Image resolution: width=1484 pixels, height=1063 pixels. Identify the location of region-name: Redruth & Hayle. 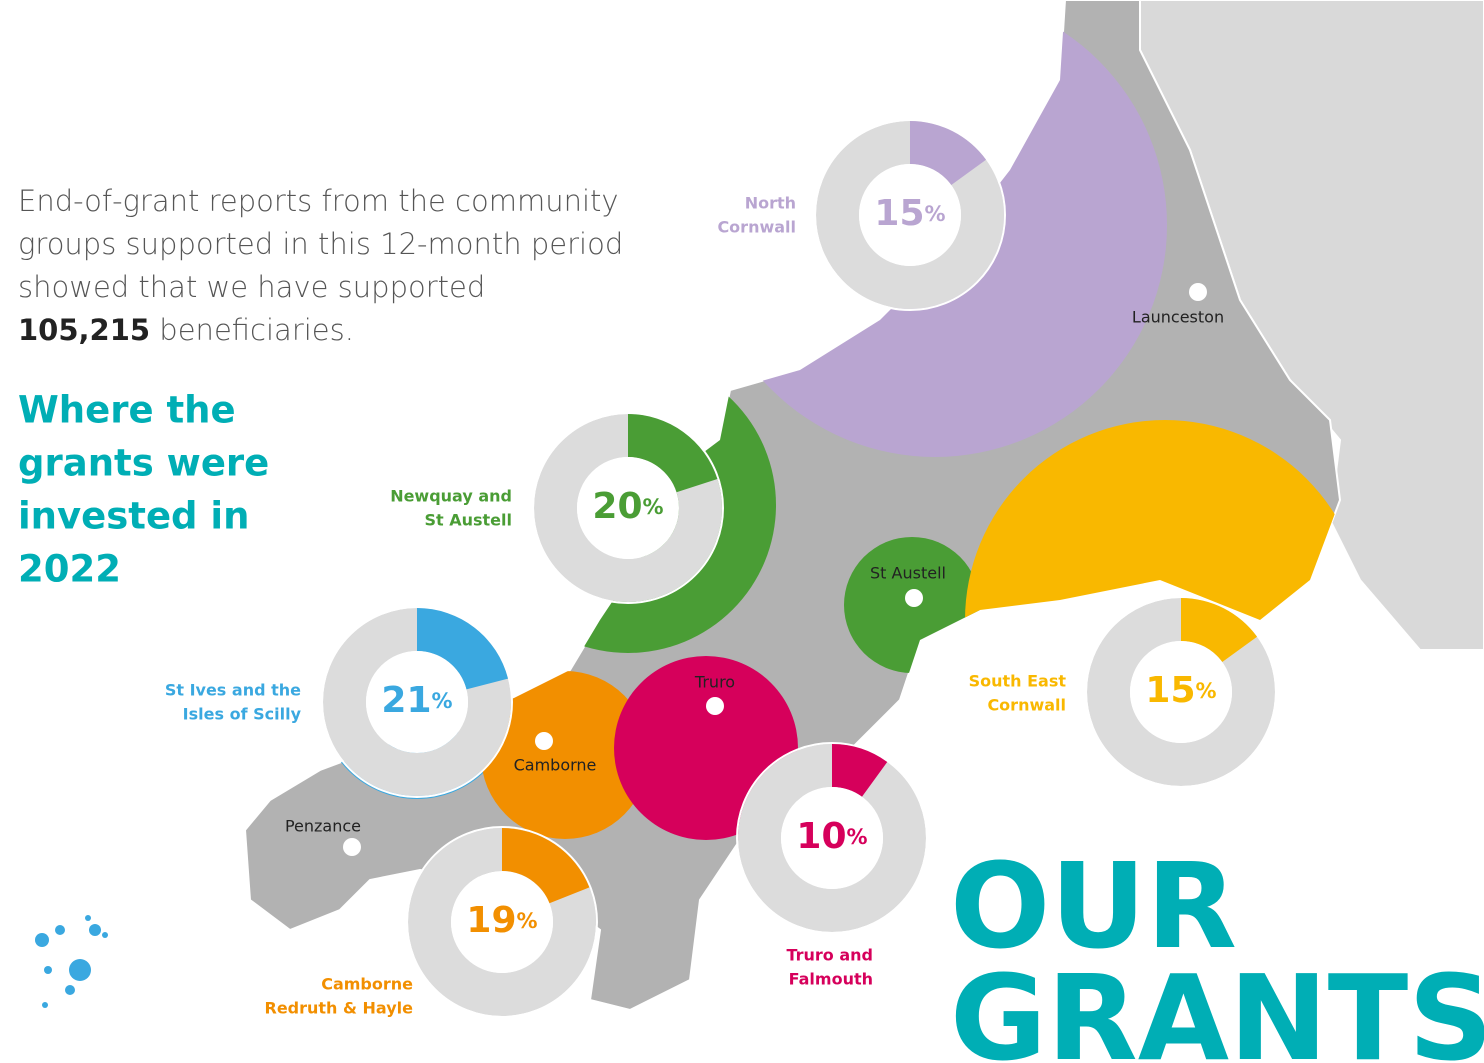
(339, 1008).